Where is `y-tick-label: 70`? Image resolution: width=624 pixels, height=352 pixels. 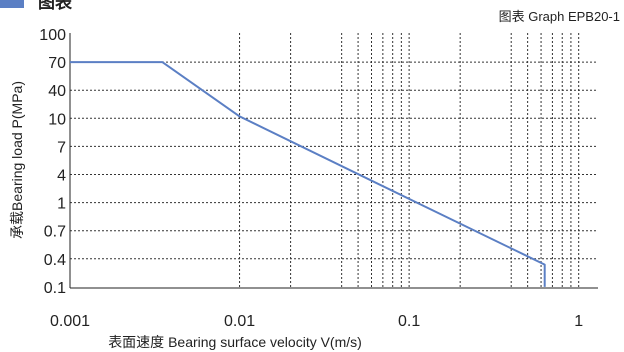 y-tick-label: 70 is located at coordinates (57, 63).